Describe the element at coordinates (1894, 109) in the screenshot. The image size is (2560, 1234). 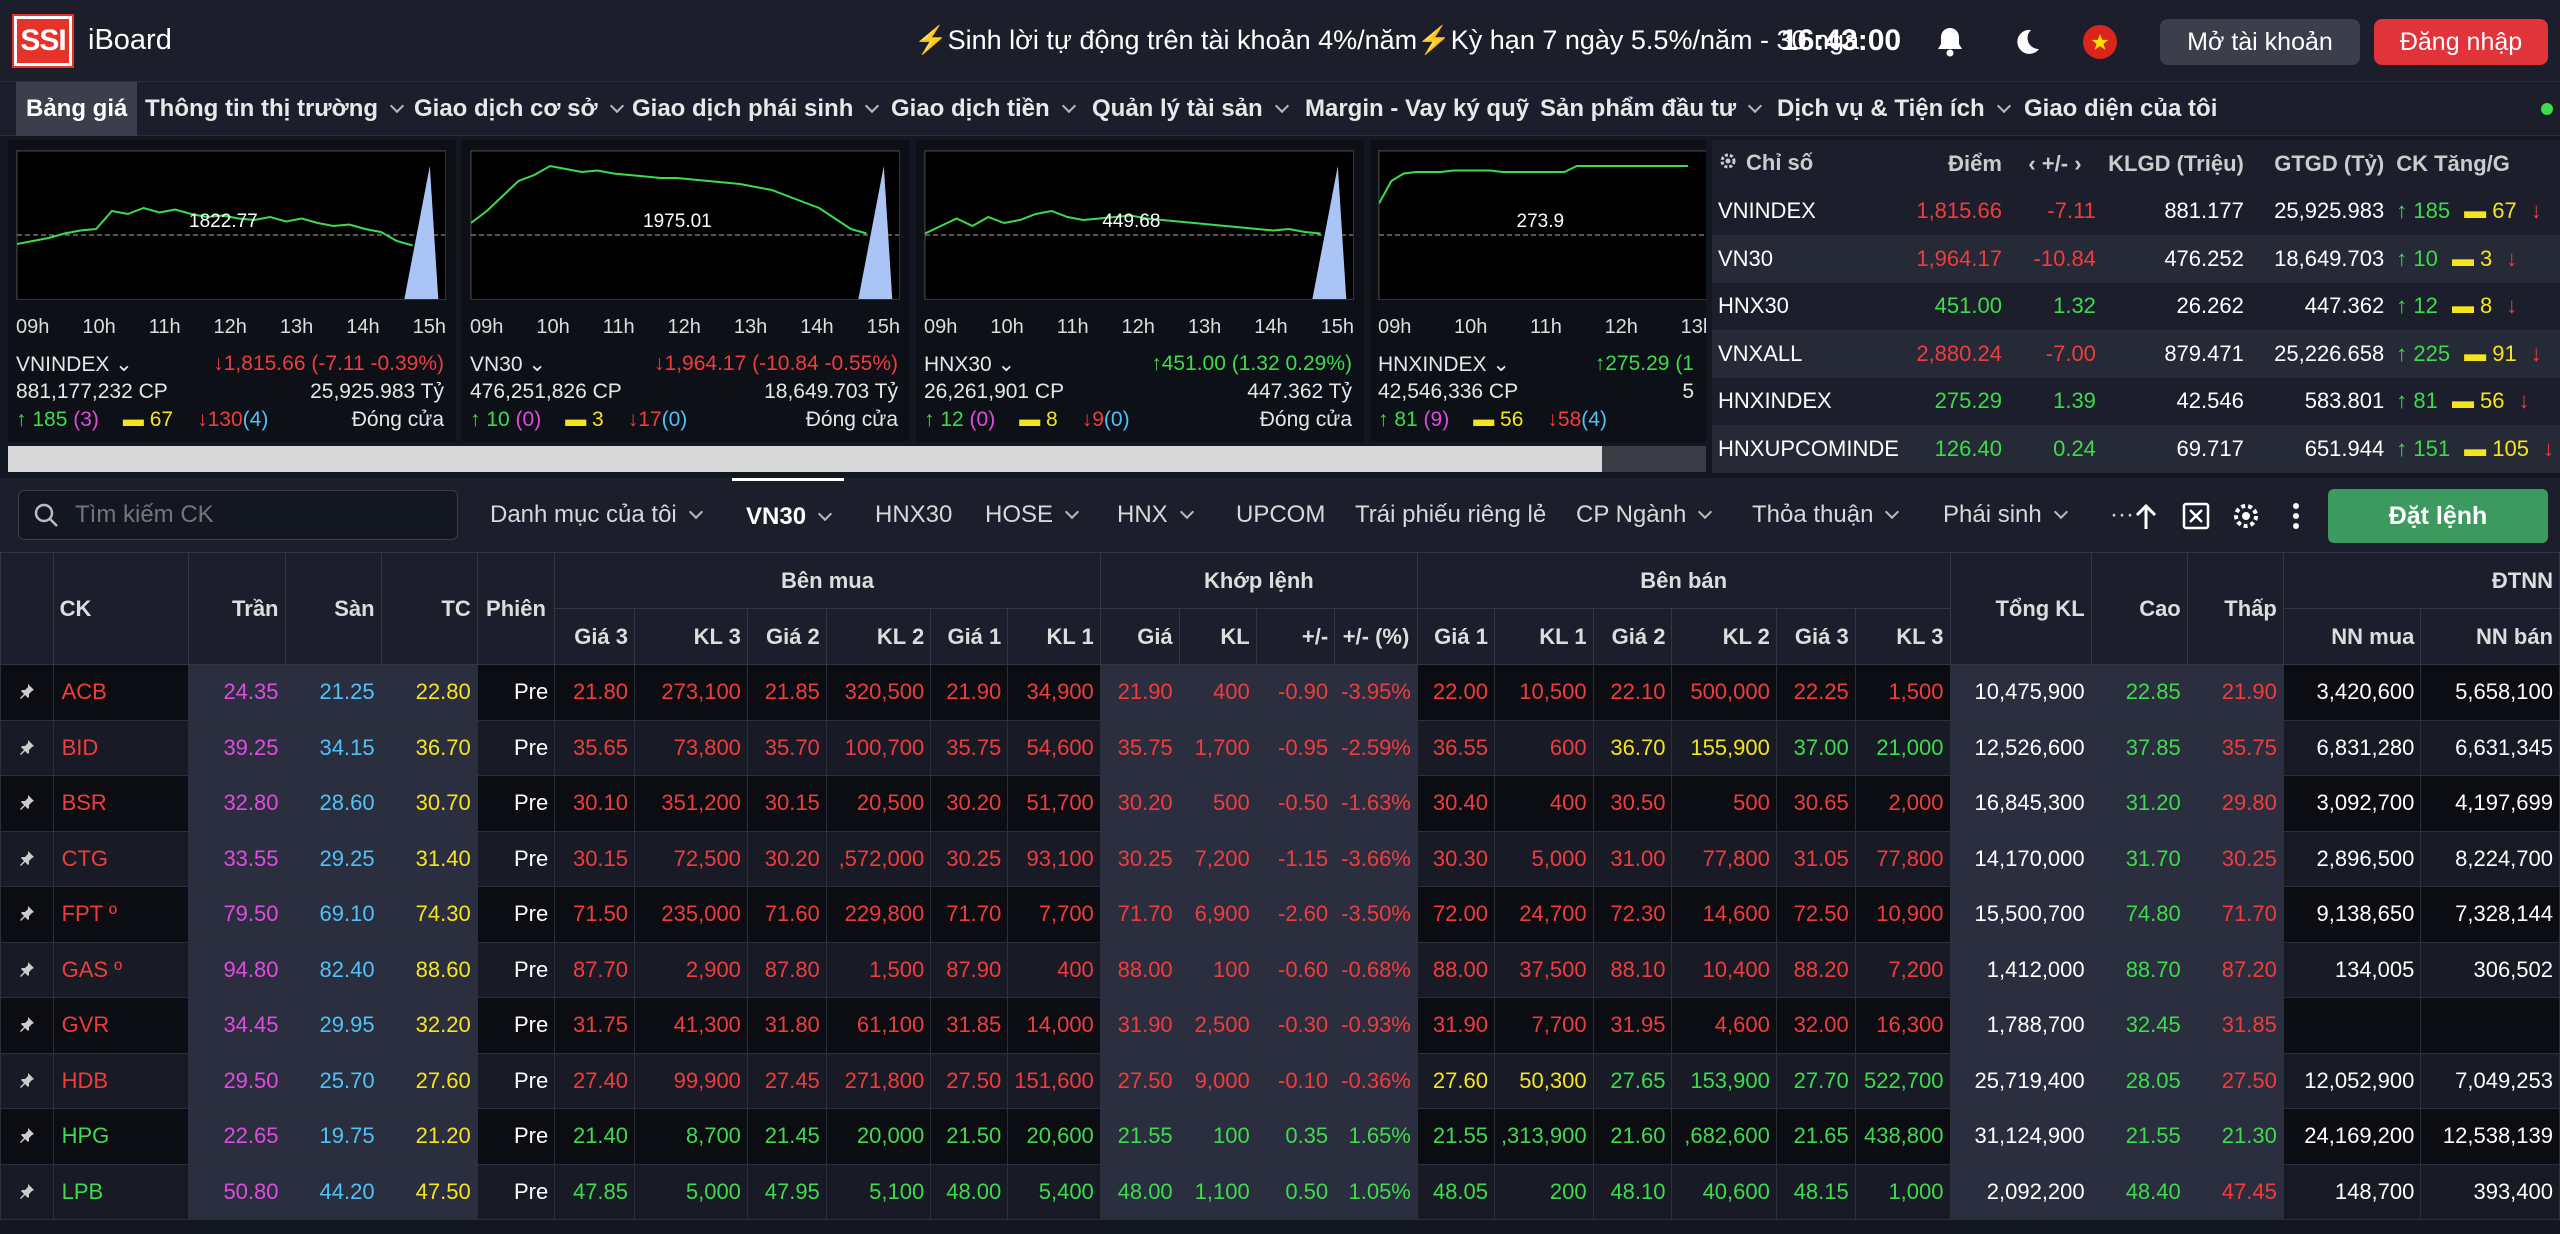
I see `nav-item-dich-vu-tien-ich: Dịch vụ & Tiện ích` at that location.